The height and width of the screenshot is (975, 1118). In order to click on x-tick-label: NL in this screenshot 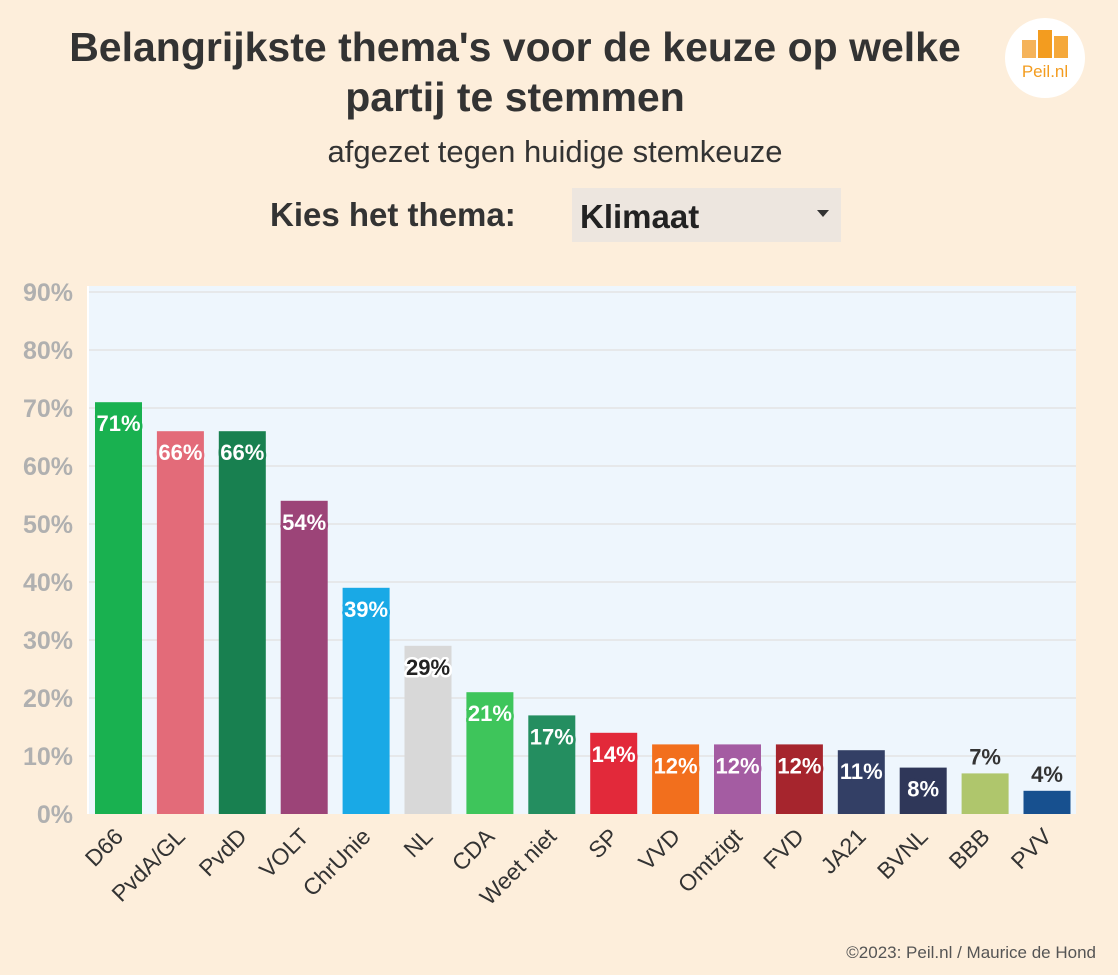, I will do `click(417, 842)`.